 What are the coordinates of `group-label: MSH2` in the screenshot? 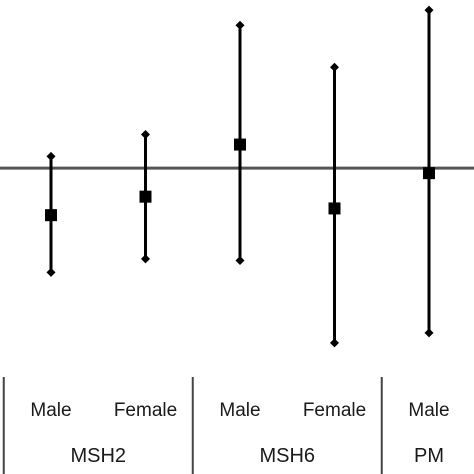 It's located at (98, 456).